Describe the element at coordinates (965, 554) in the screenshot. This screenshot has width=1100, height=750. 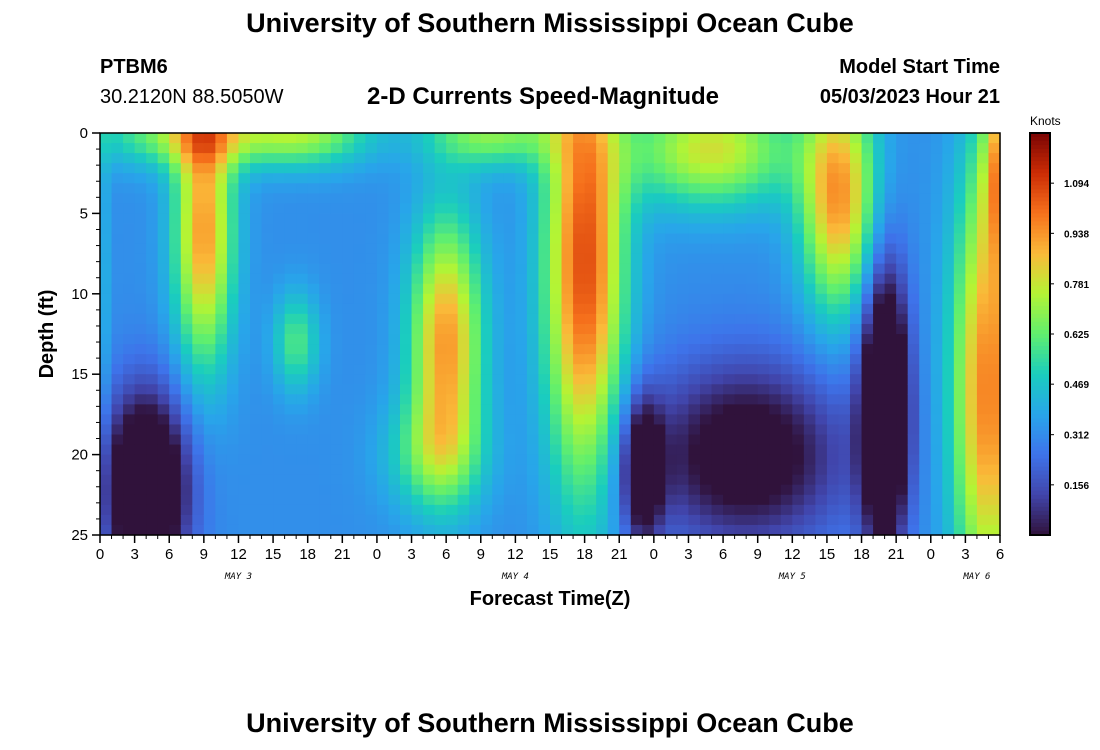
I see `x-tick-label: 3` at that location.